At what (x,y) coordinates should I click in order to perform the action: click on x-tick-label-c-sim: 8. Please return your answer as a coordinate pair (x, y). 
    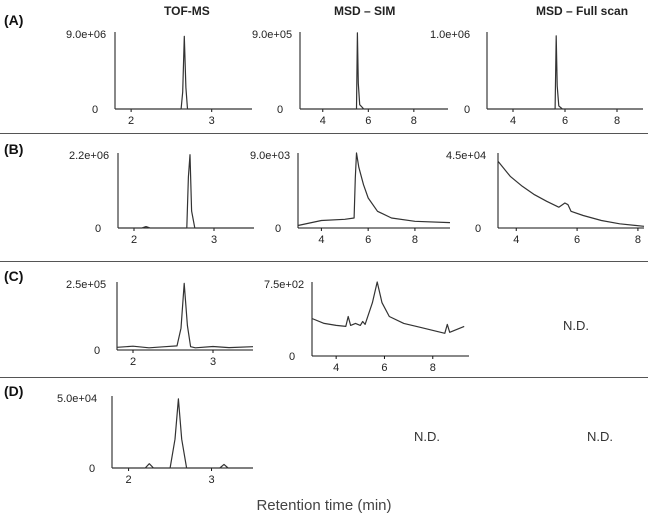
    Looking at the image, I should click on (433, 368).